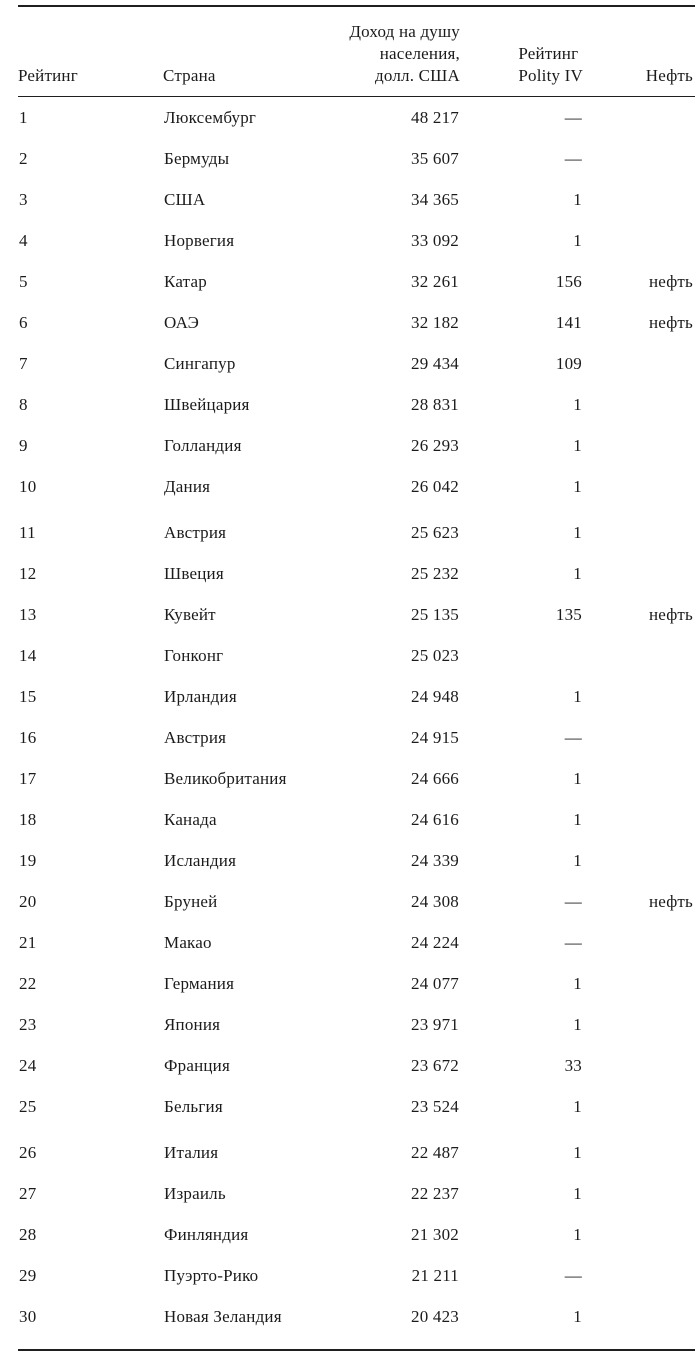 This screenshot has width=700, height=1351. I want to click on table-row: 12 Швеция 25 232 1, so click(356, 573).